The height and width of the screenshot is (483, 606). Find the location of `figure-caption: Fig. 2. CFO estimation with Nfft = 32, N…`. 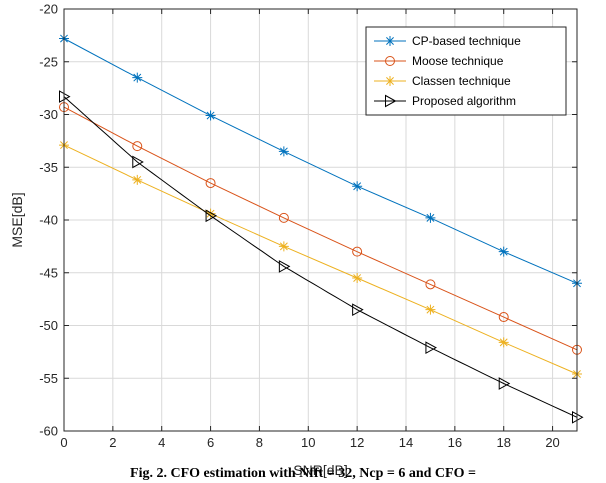

figure-caption: Fig. 2. CFO estimation with Nfft = 32, N… is located at coordinates (303, 473).